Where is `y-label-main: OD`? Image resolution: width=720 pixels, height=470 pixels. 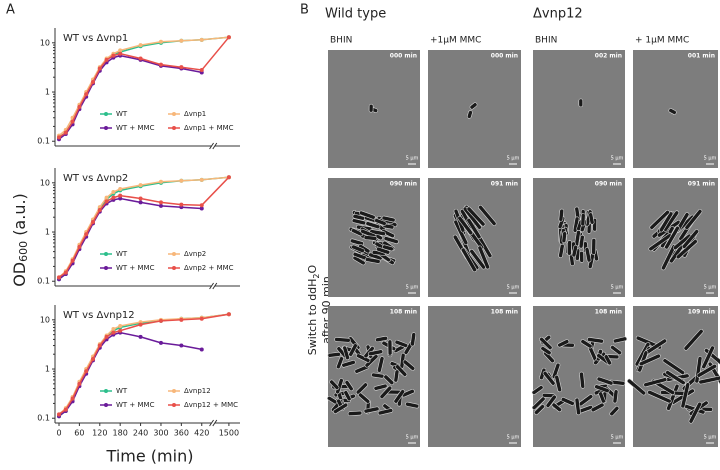
y-label-main: OD is located at coordinates (19, 274).